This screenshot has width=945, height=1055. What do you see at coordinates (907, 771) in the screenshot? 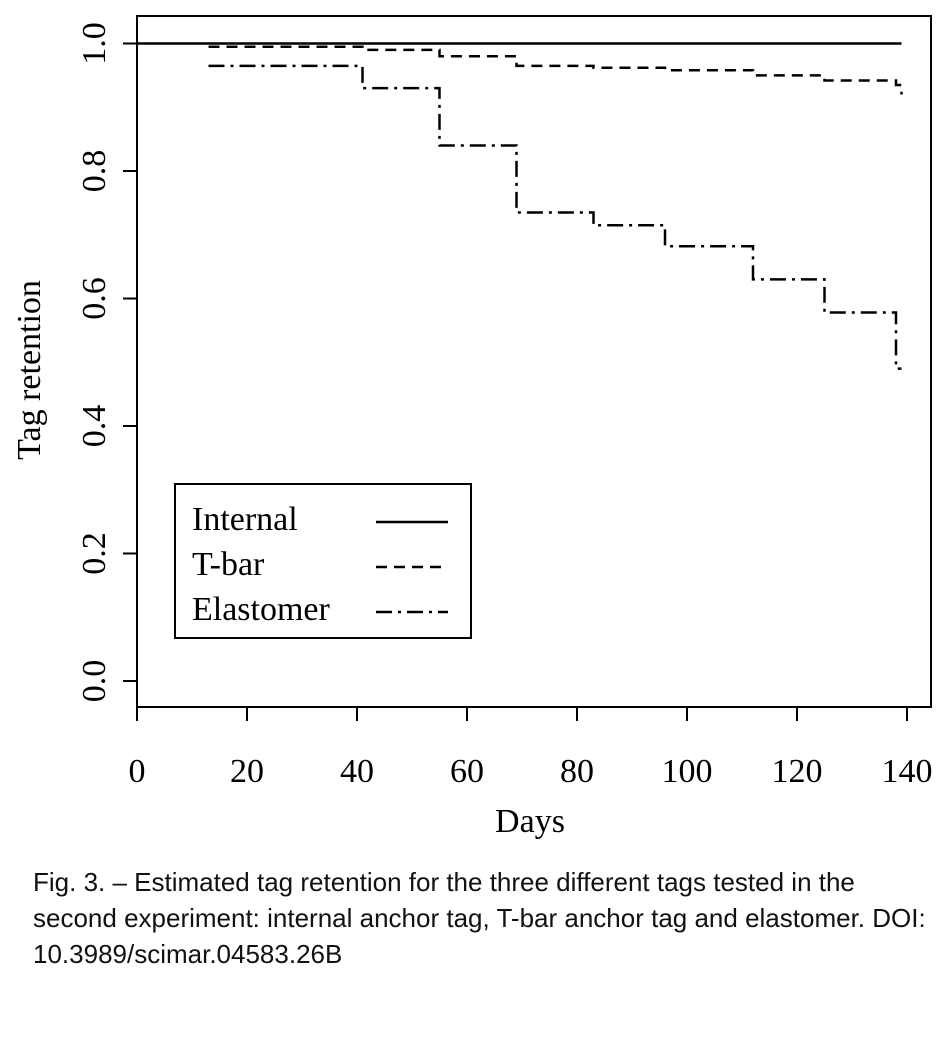
I see `x-tick-label: 140` at bounding box center [907, 771].